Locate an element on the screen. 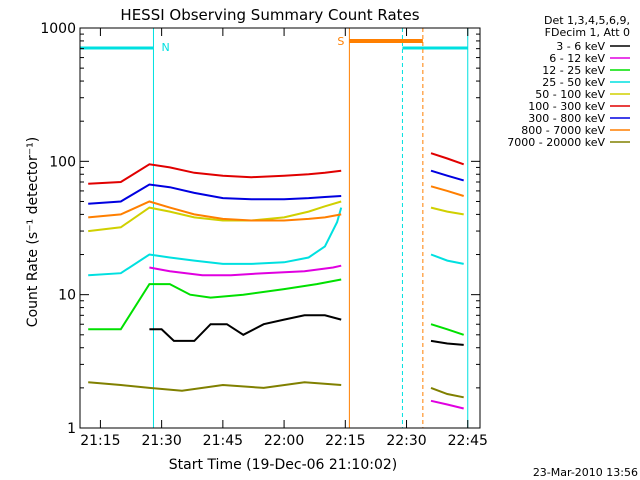 The width and height of the screenshot is (640, 480). legend-label: 6 - 12 keV is located at coordinates (577, 58).